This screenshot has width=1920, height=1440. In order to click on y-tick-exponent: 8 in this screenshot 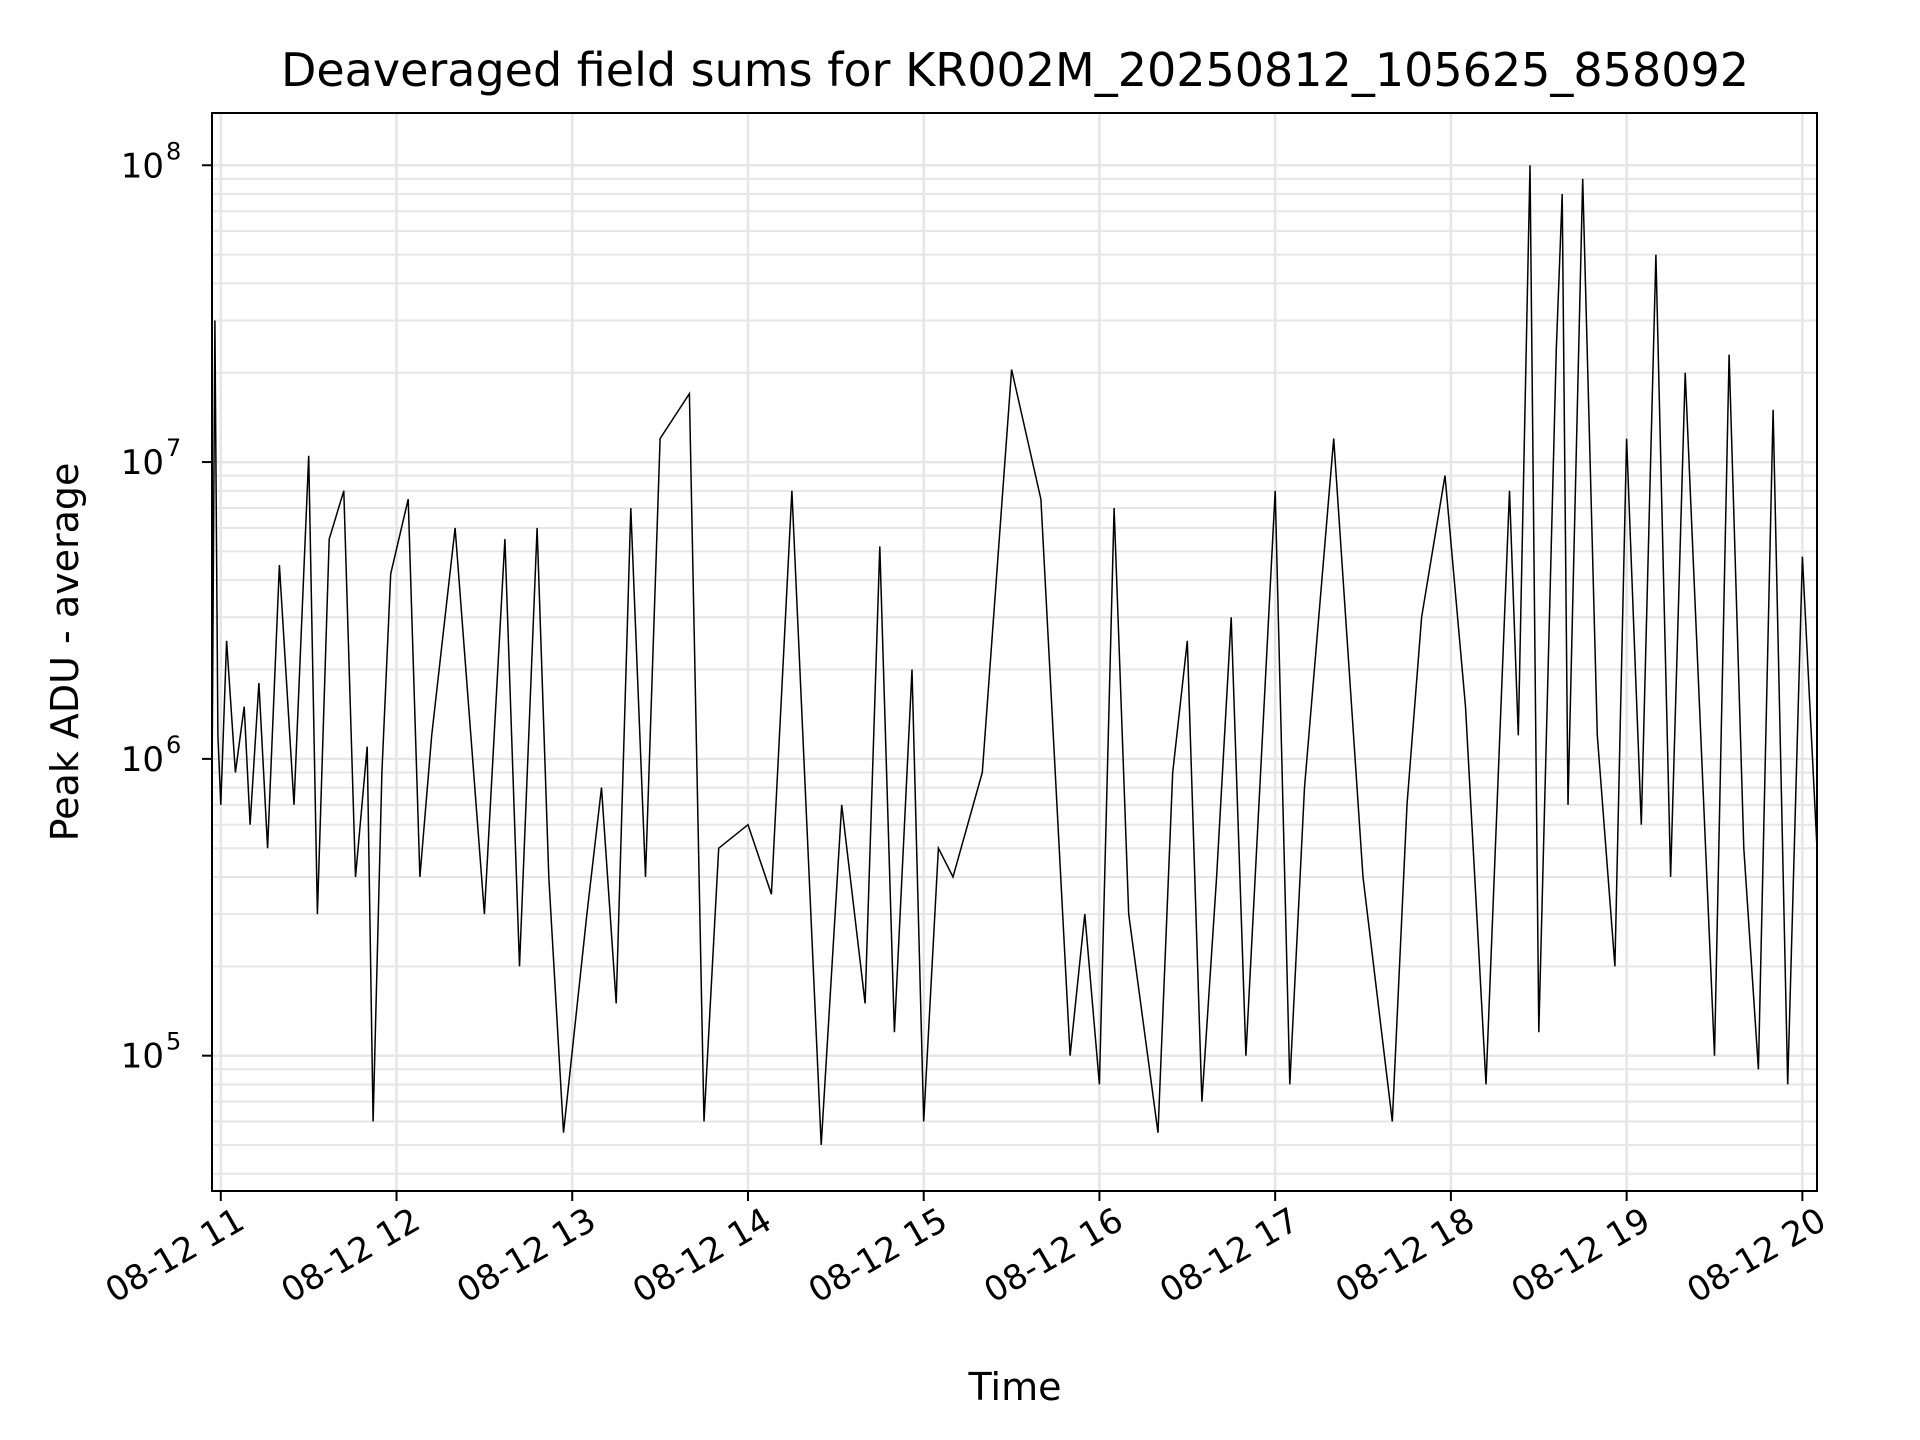, I will do `click(173, 151)`.